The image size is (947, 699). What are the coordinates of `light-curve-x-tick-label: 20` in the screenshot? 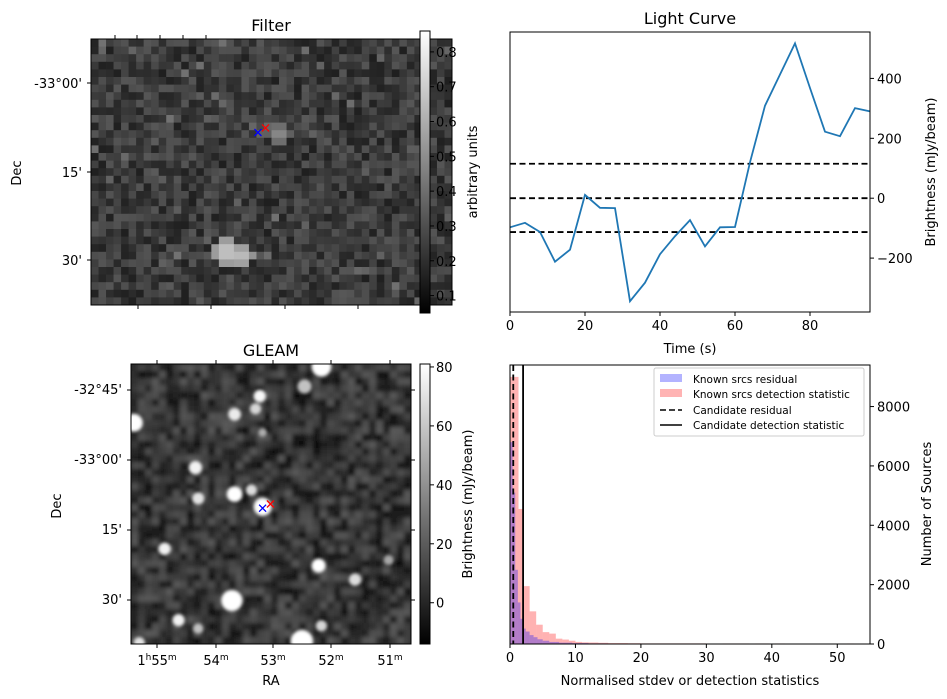 It's located at (585, 326).